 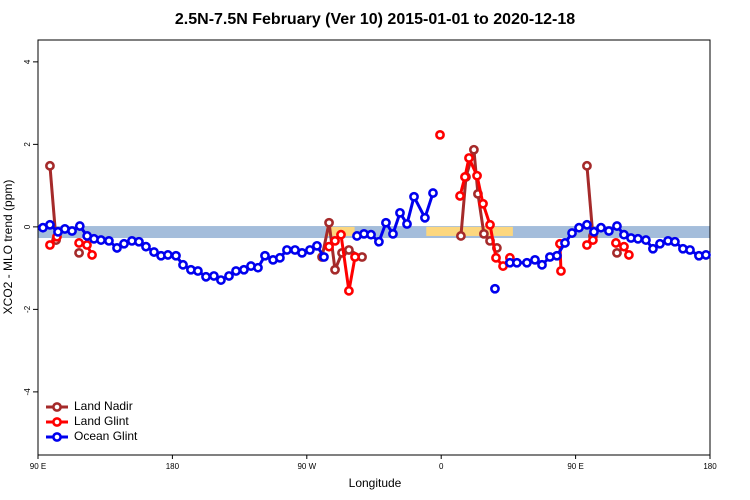 What do you see at coordinates (27, 144) in the screenshot?
I see `y-tick-label: 2` at bounding box center [27, 144].